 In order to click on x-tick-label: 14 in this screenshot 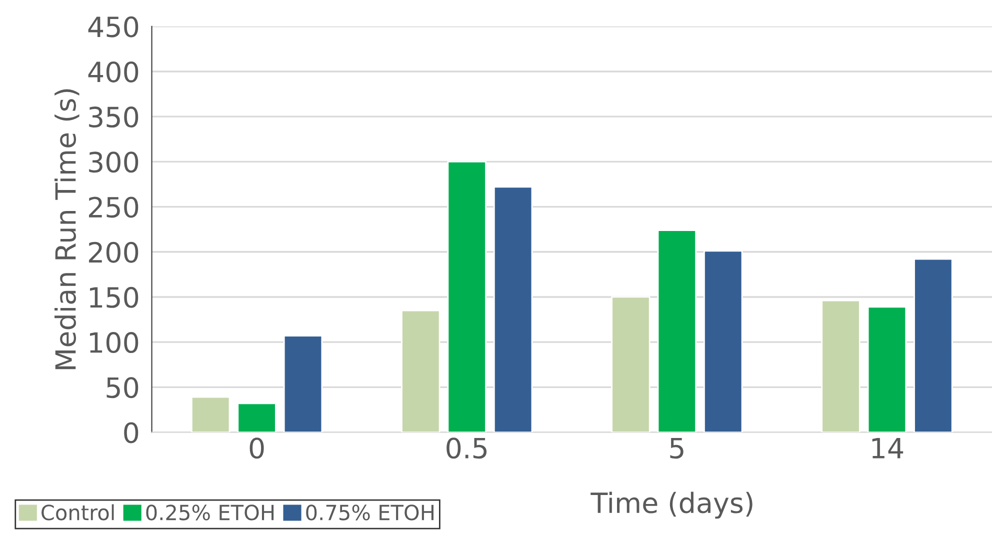, I will do `click(888, 448)`.